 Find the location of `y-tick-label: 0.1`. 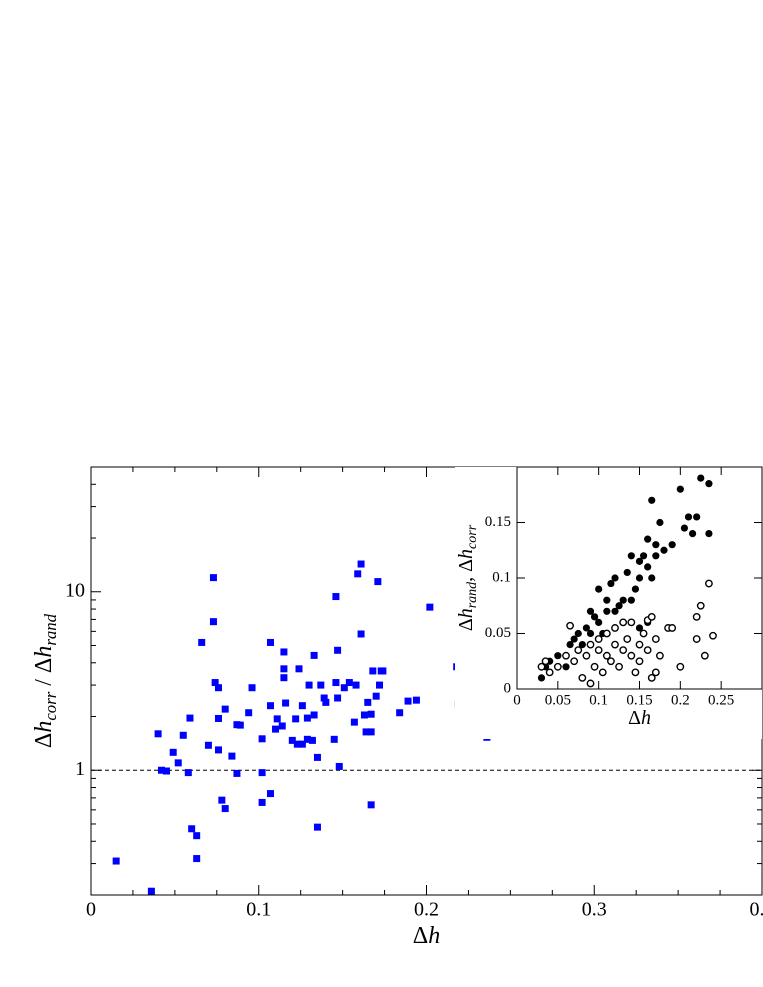

y-tick-label: 0.1 is located at coordinates (501, 577).